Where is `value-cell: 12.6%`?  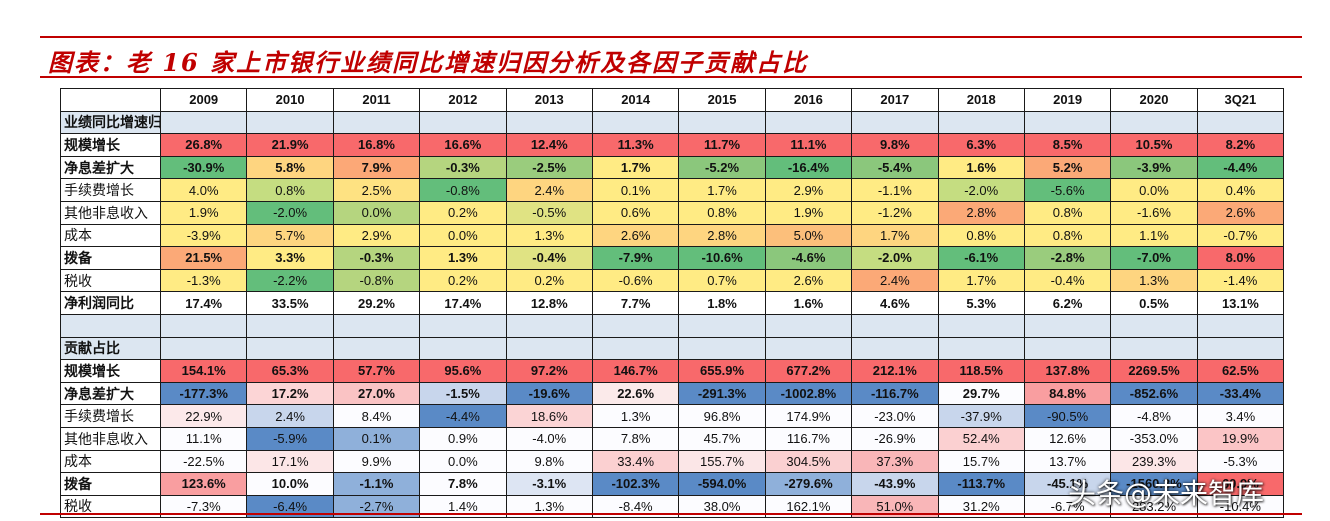
value-cell: 12.6% is located at coordinates (1067, 438).